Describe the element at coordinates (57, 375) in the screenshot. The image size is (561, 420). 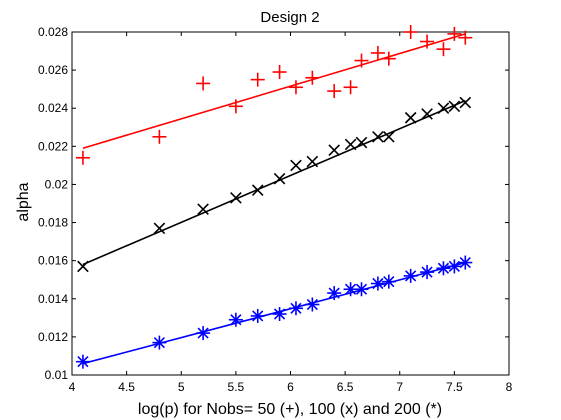
I see `y-tick-label: 0.01` at that location.